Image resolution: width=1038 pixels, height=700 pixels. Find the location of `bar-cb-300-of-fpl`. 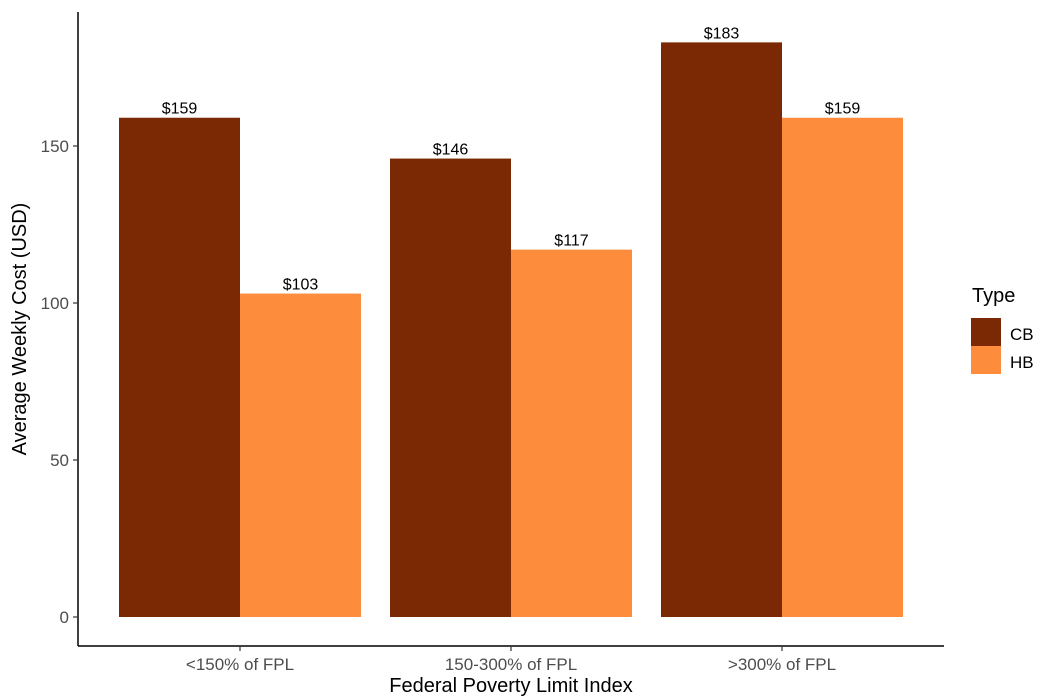

bar-cb-300-of-fpl is located at coordinates (721, 329).